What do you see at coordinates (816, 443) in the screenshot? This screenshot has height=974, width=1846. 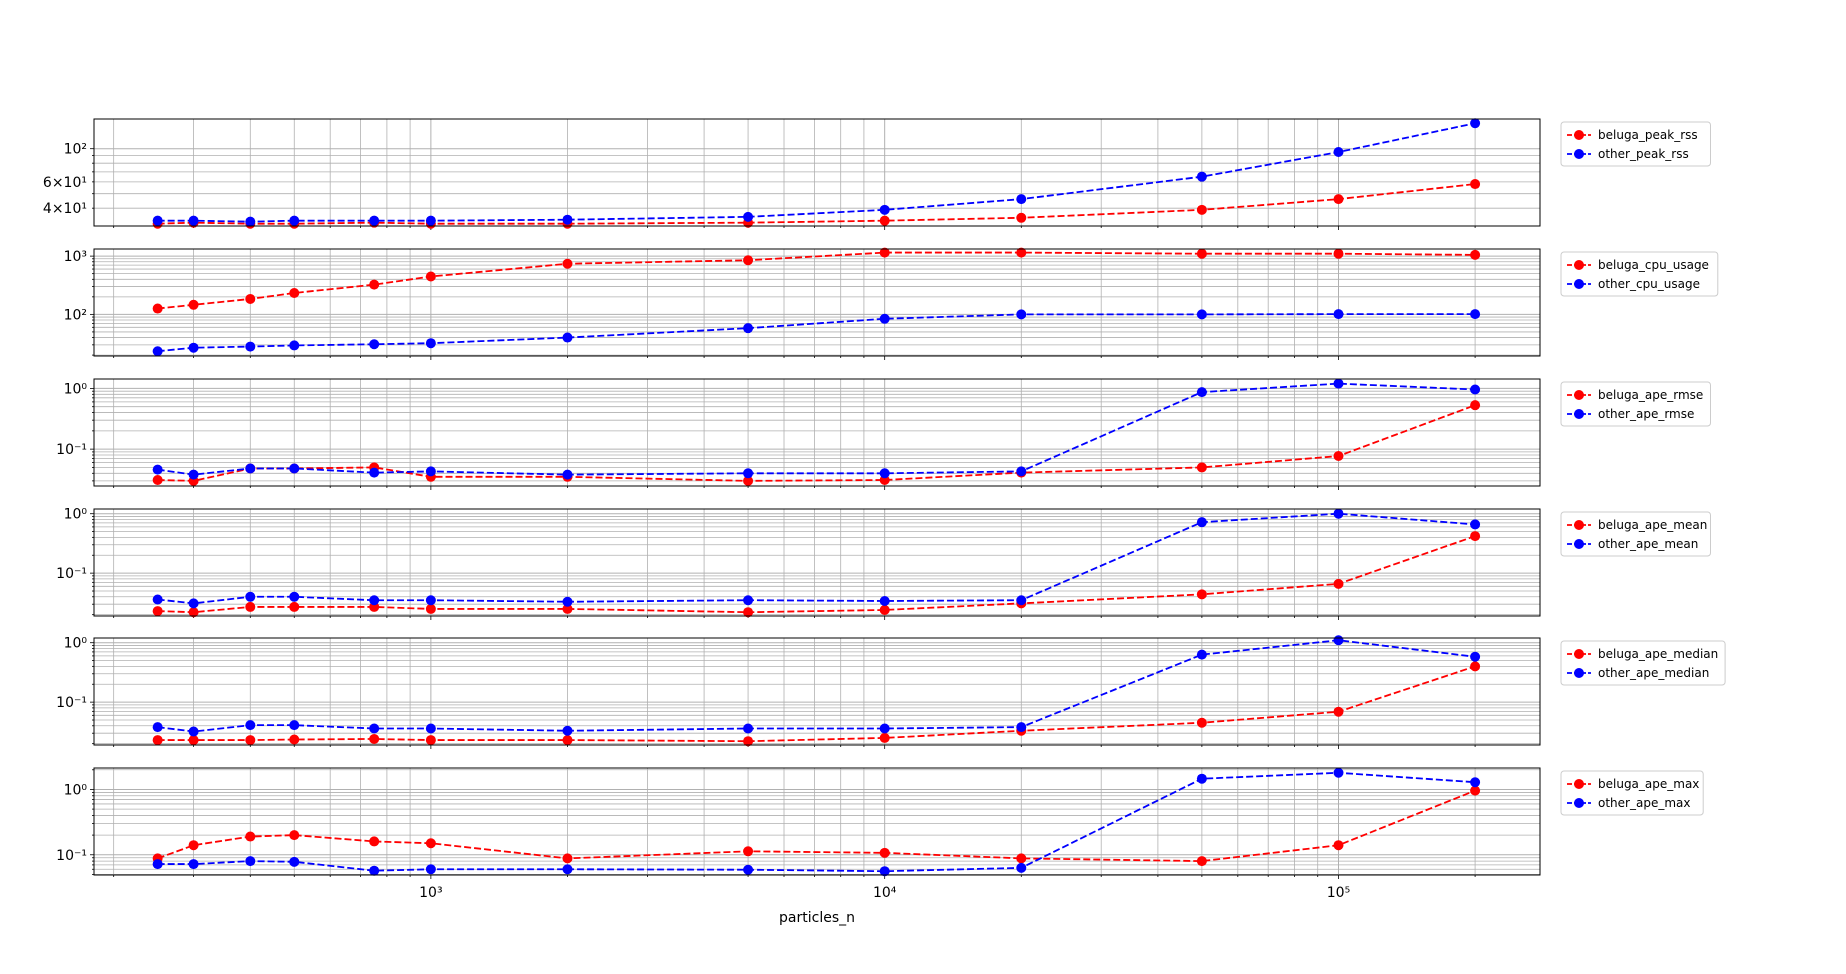 I see `series-line-beluga_ape_rmse` at bounding box center [816, 443].